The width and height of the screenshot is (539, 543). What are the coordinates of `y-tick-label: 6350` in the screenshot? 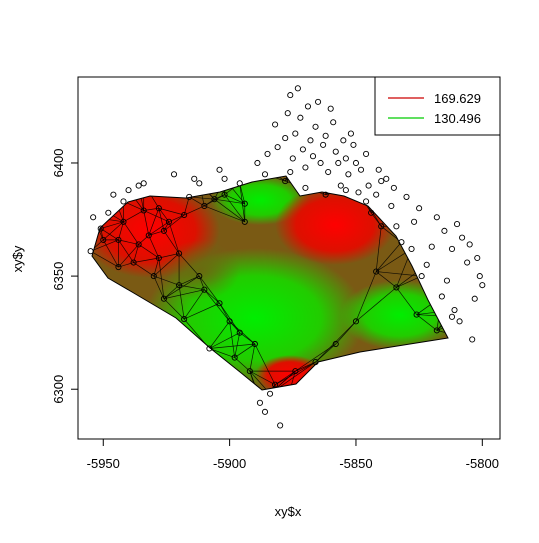 It's located at (58, 276).